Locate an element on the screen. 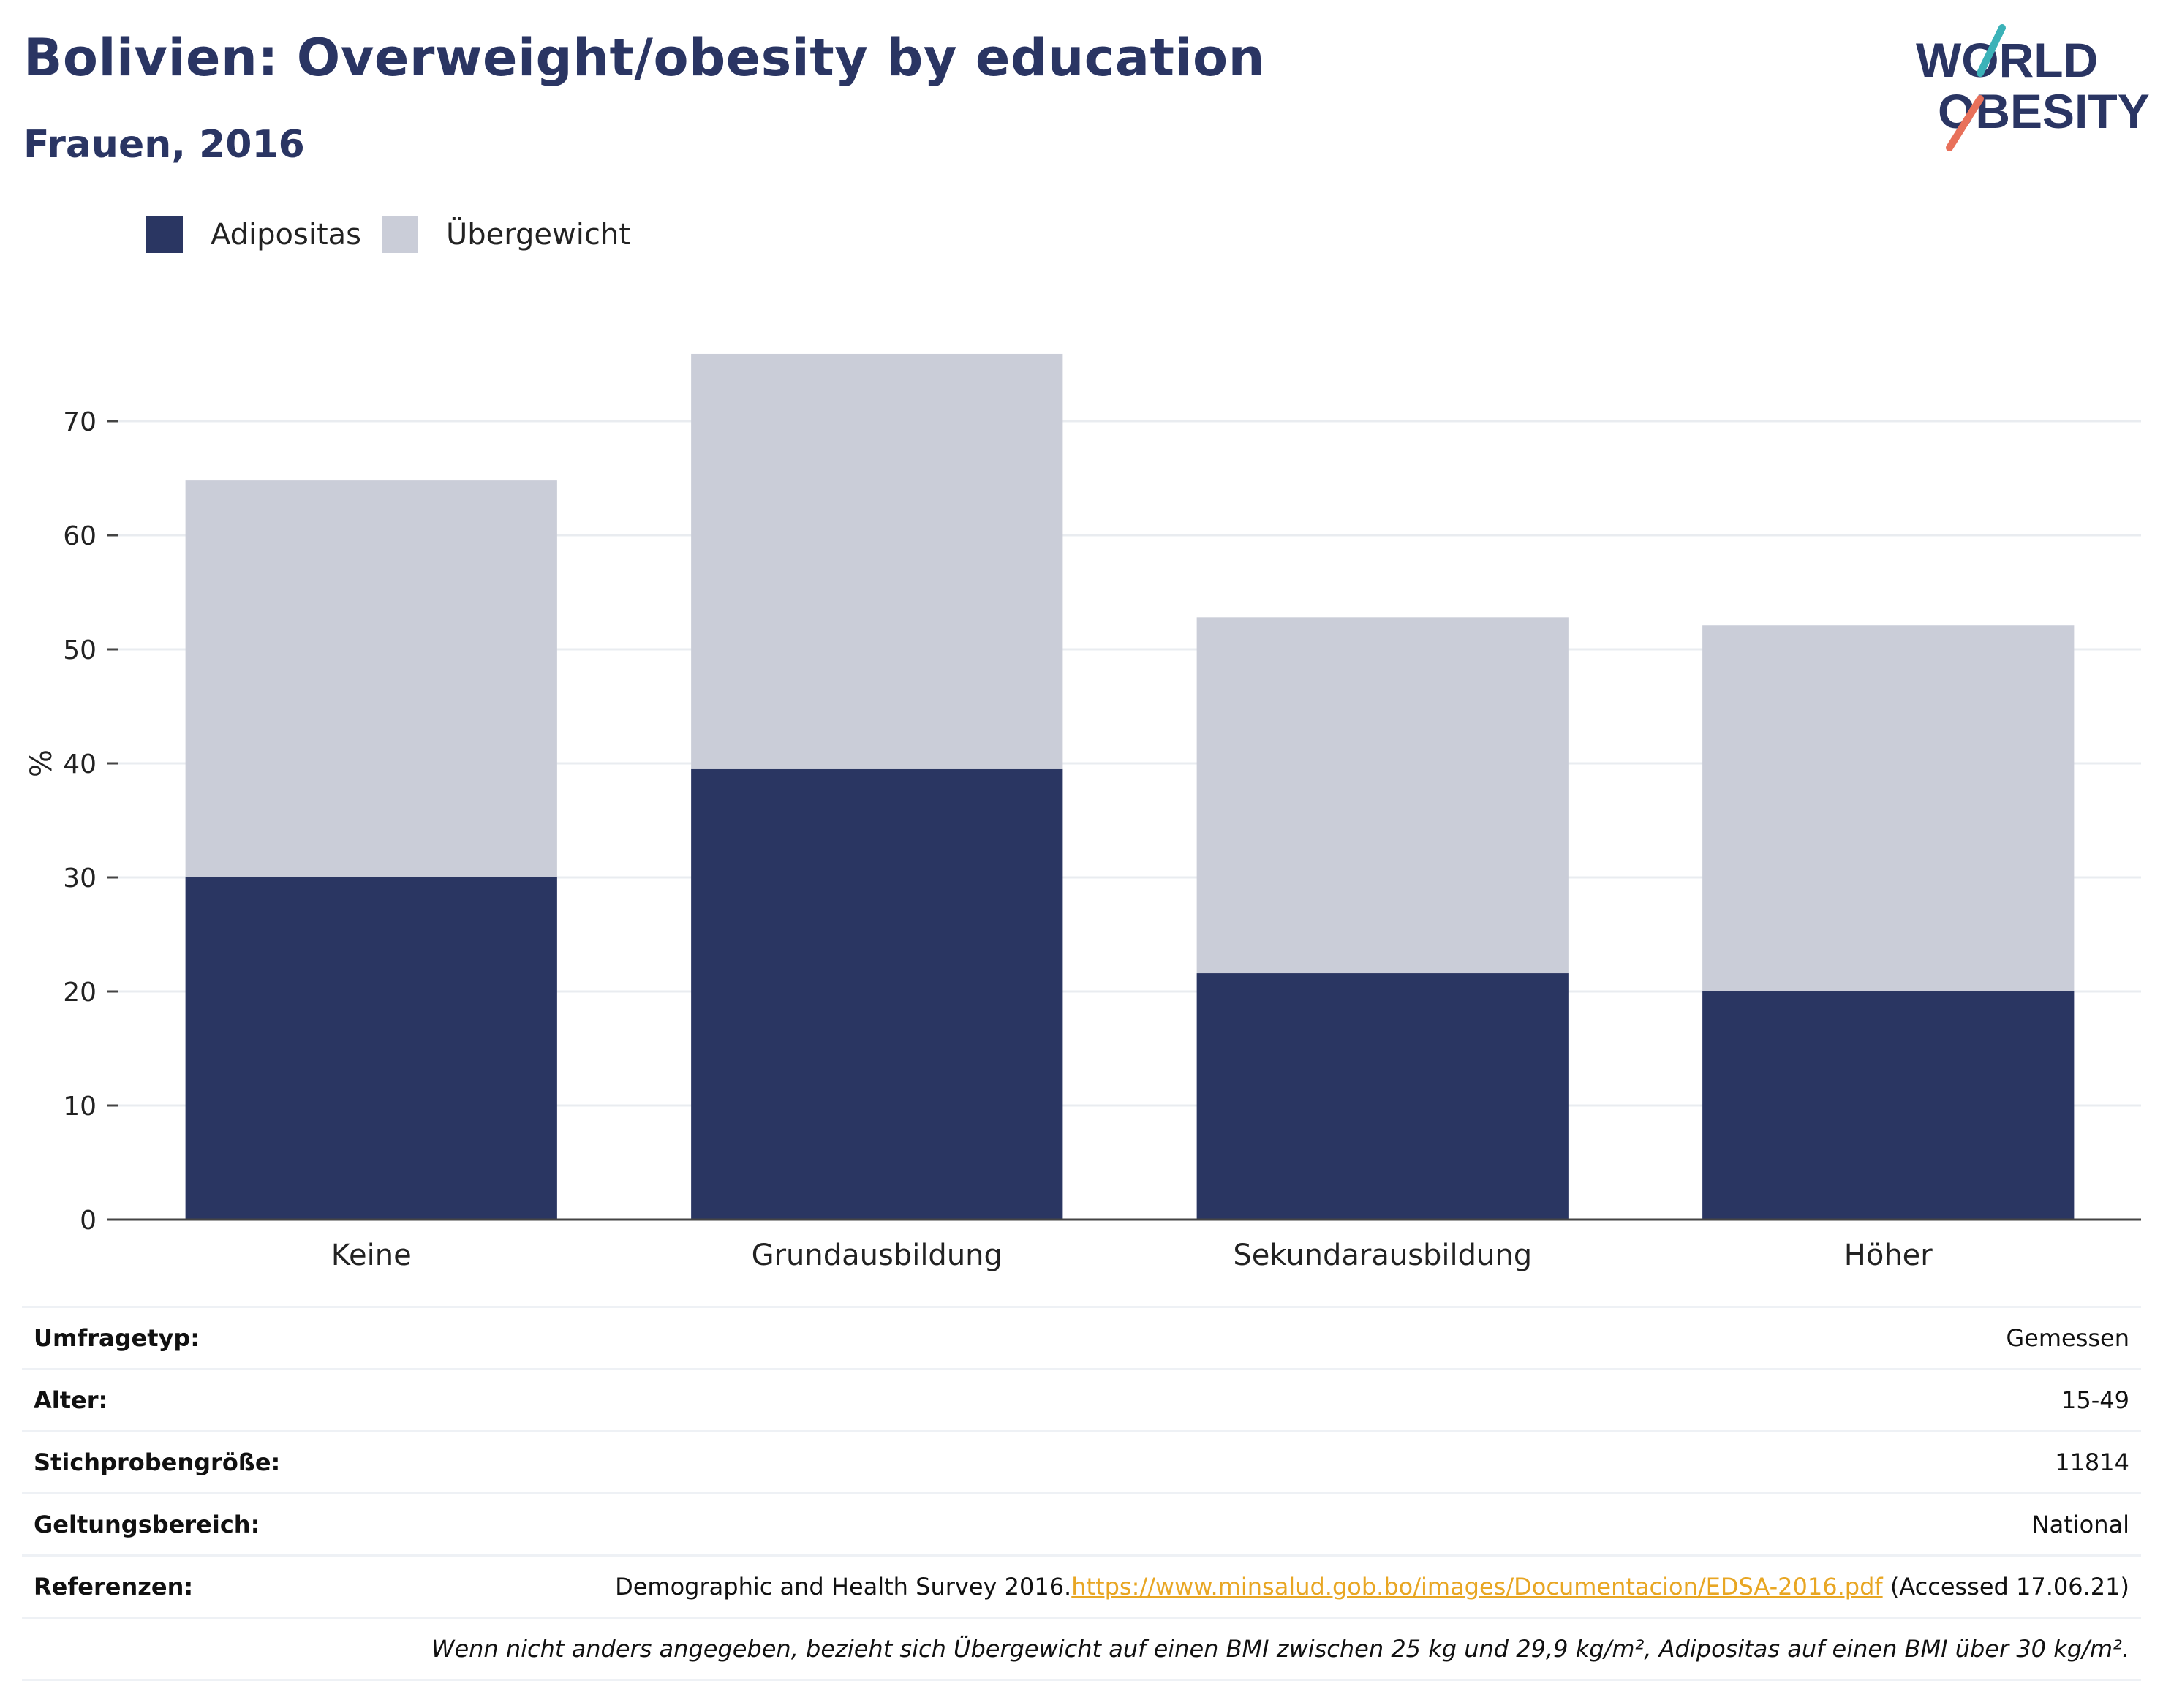 This screenshot has width=2163, height=1708. meta-label-references: Referenzen: is located at coordinates (114, 1587).